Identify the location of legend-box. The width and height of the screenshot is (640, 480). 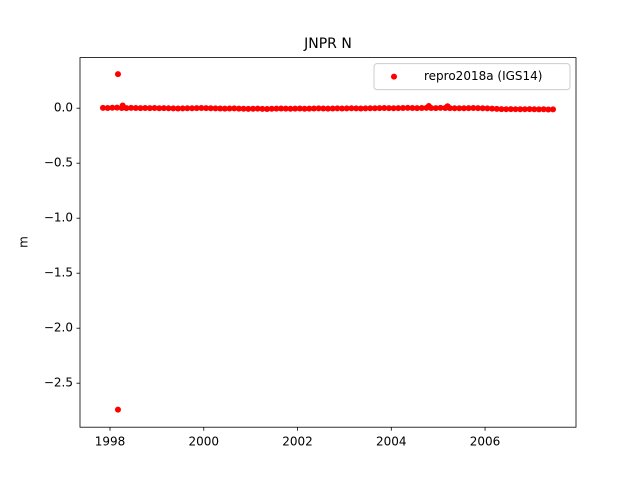
(472, 77).